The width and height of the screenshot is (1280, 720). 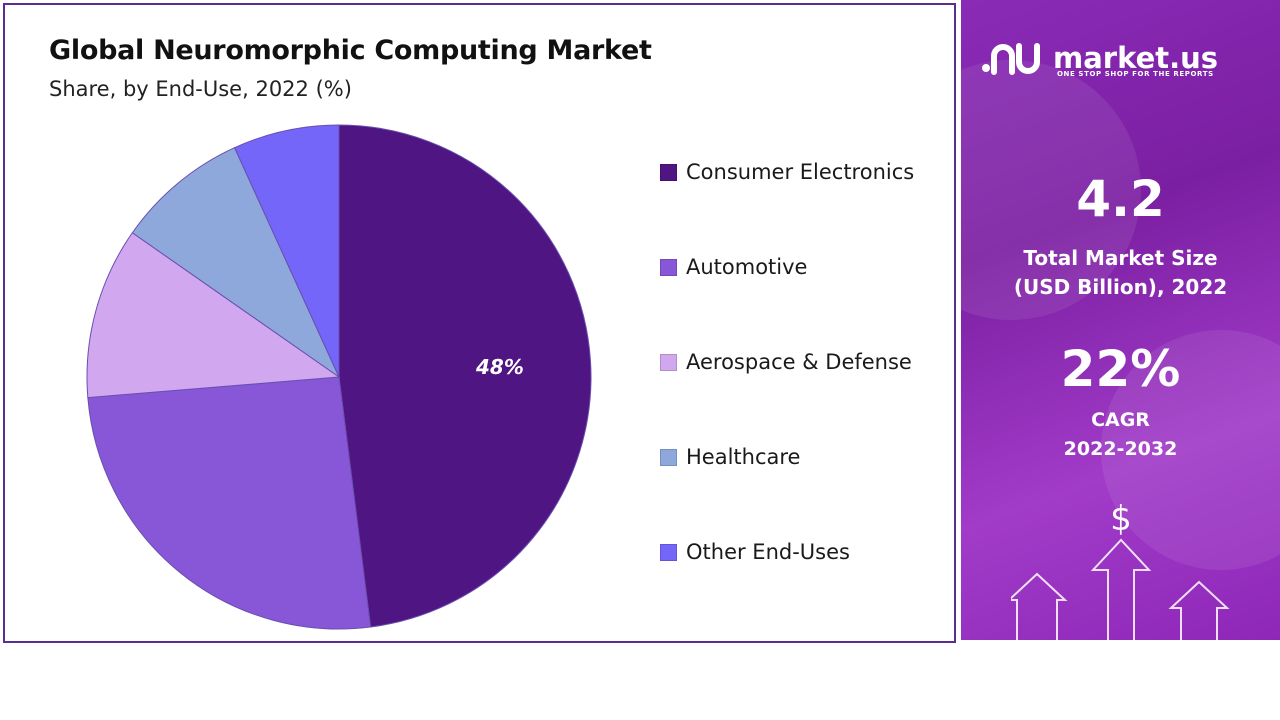 What do you see at coordinates (1120, 420) in the screenshot?
I see `cagr-label: CAGR` at bounding box center [1120, 420].